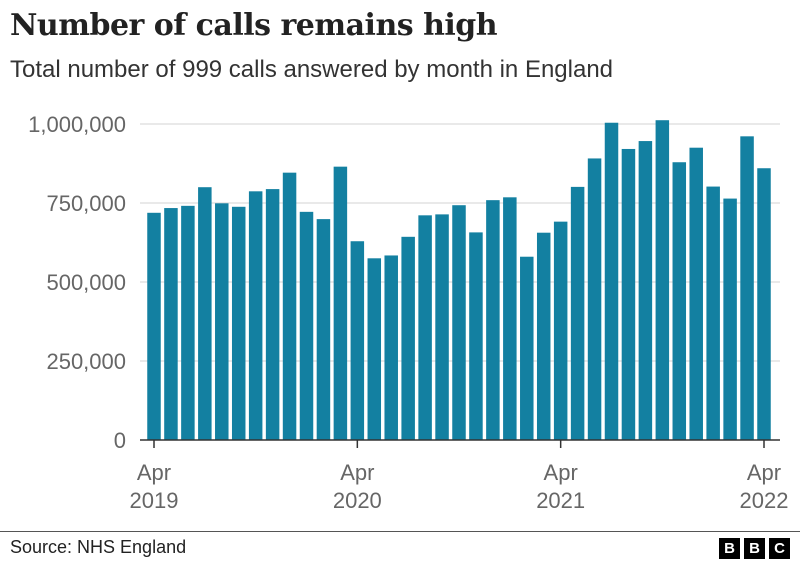 The height and width of the screenshot is (562, 800). I want to click on y-tick-label: 500,000, so click(86, 282).